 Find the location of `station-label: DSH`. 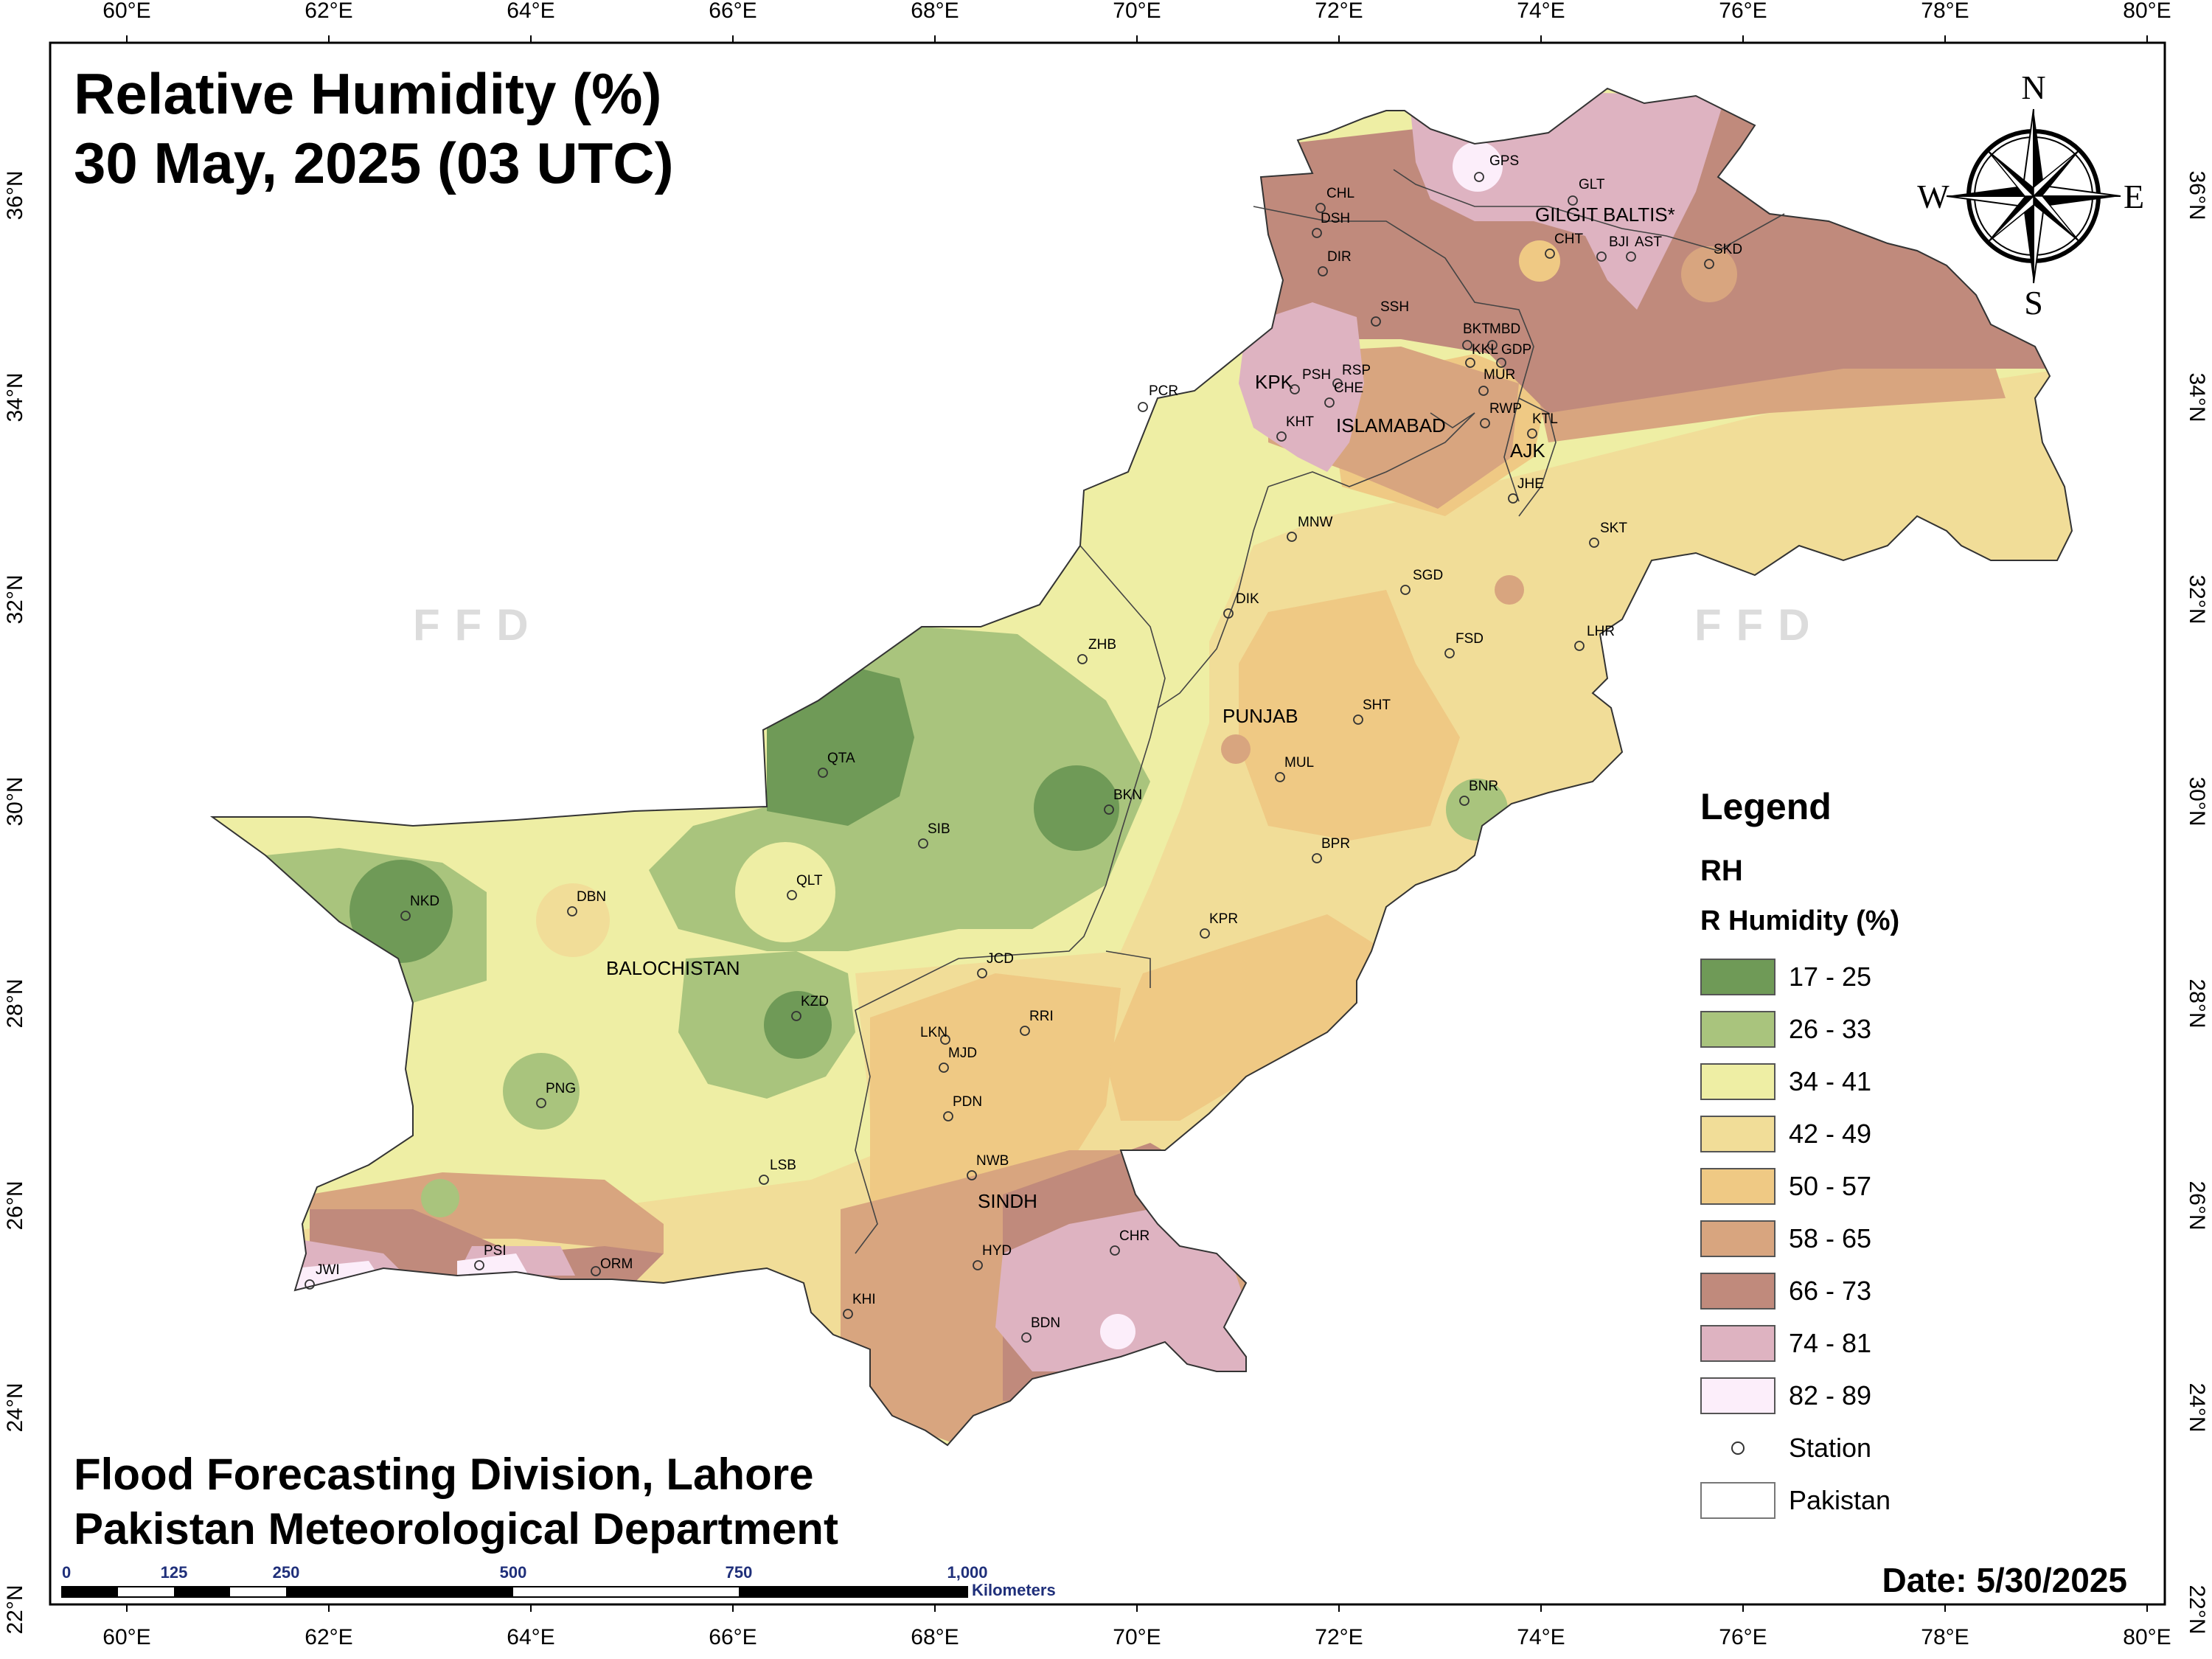

station-label: DSH is located at coordinates (1335, 218).